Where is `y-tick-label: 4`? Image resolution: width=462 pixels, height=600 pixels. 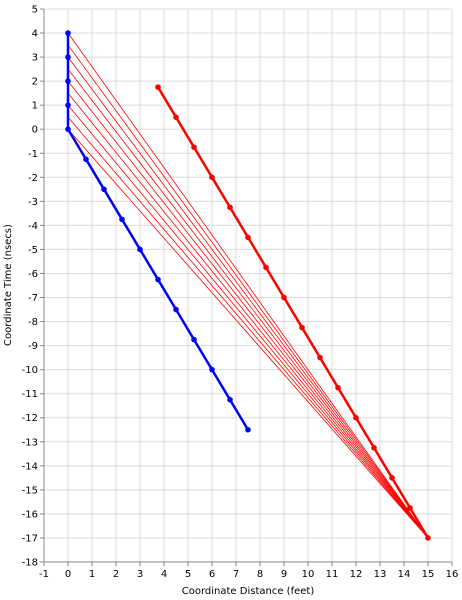 y-tick-label: 4 is located at coordinates (35, 34).